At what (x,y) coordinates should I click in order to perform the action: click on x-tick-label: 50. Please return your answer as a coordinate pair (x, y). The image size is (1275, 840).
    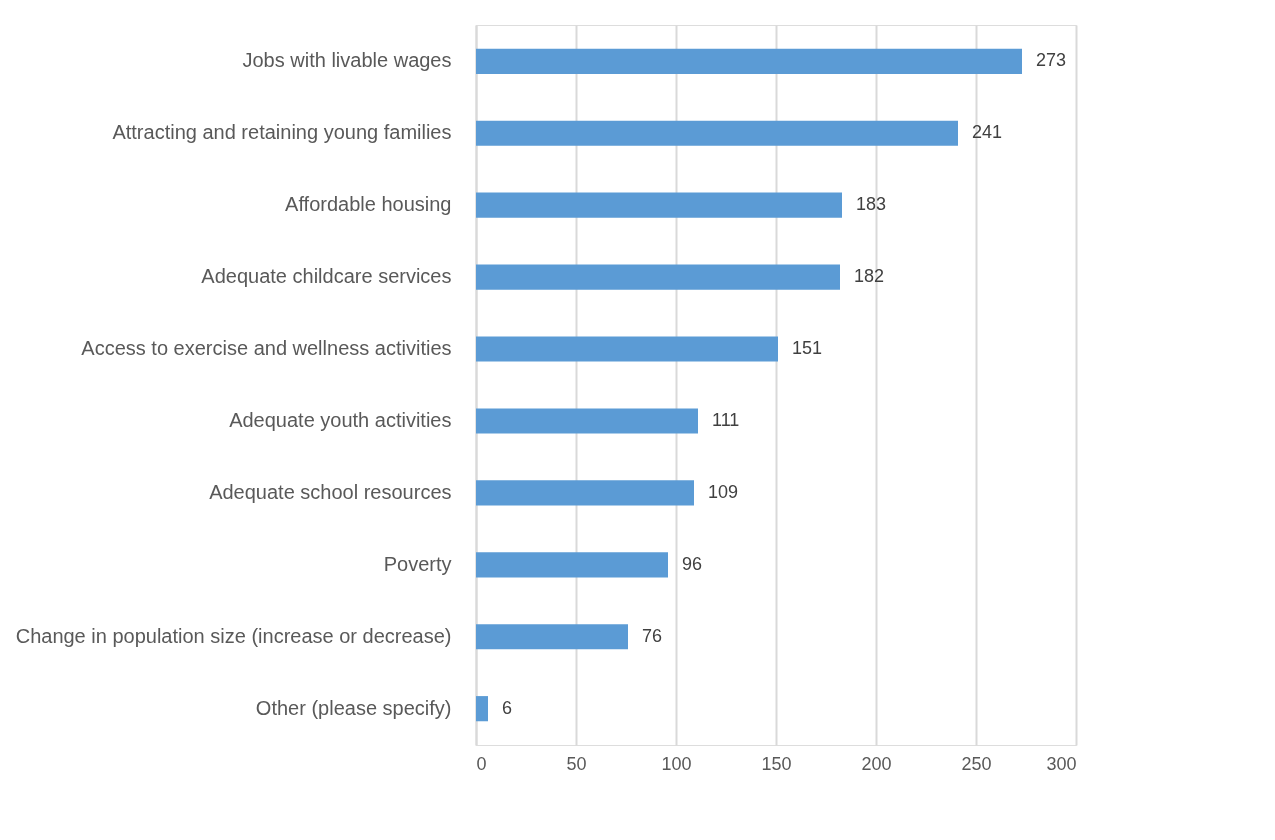
    Looking at the image, I should click on (576, 763).